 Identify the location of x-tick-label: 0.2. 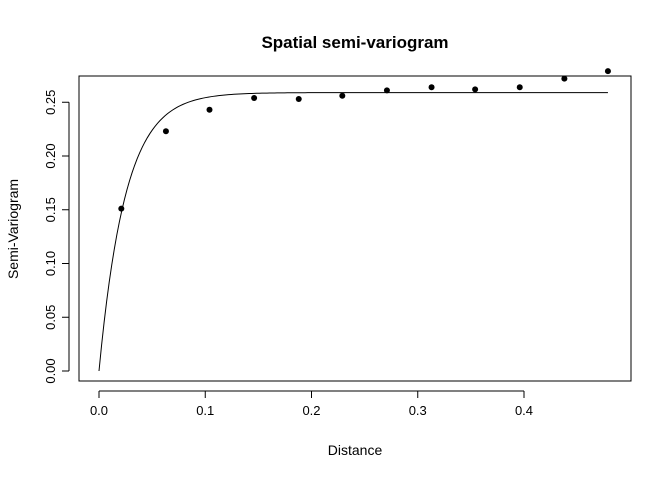
(311, 410).